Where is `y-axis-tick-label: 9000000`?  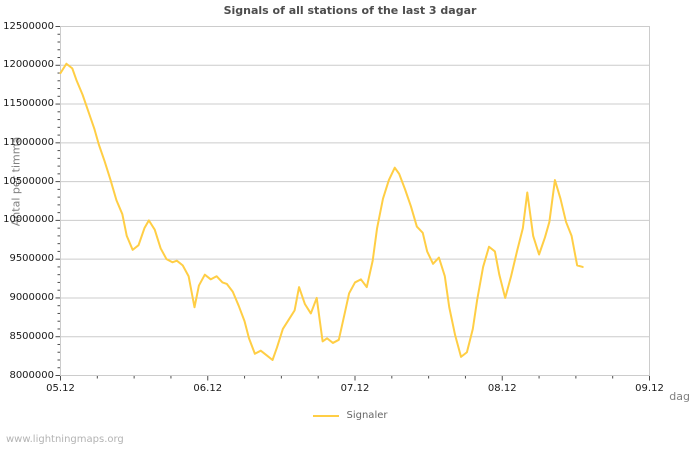 y-axis-tick-label: 9000000 is located at coordinates (31, 297).